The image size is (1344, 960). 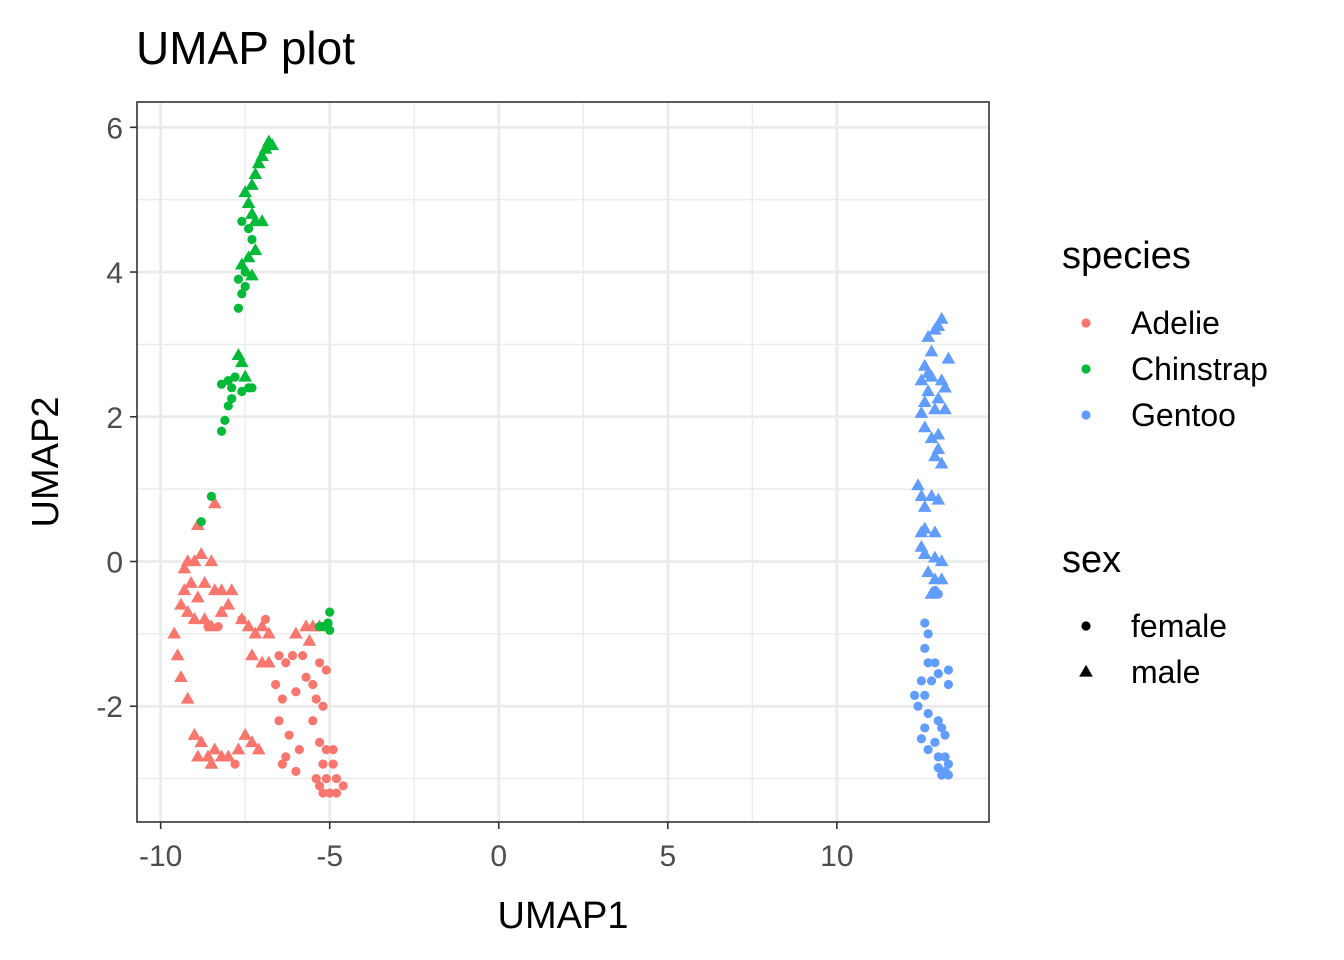 What do you see at coordinates (114, 273) in the screenshot?
I see `y-tick-label: 4` at bounding box center [114, 273].